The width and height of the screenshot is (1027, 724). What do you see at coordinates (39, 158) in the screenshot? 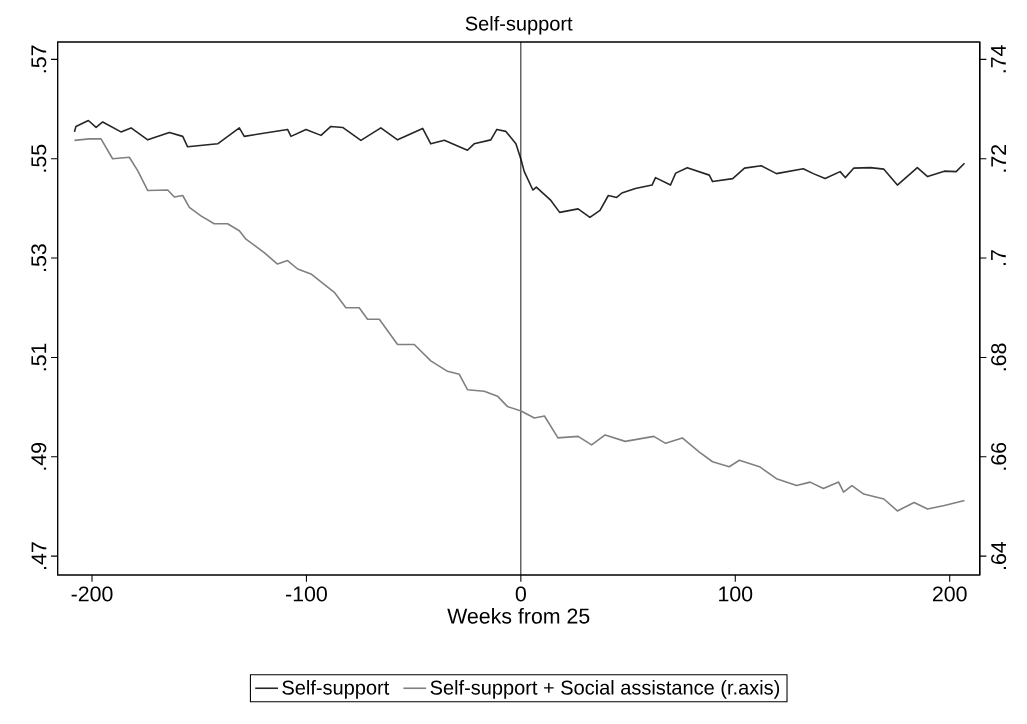
I see `y-tick-label: .55` at bounding box center [39, 158].